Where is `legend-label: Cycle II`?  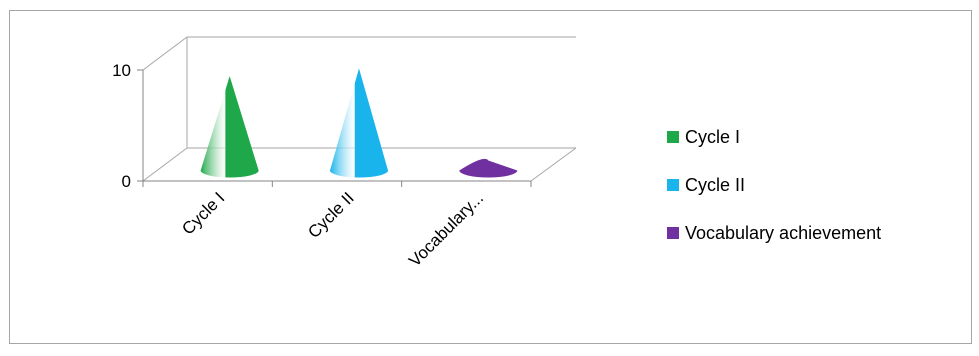
legend-label: Cycle II is located at coordinates (715, 185).